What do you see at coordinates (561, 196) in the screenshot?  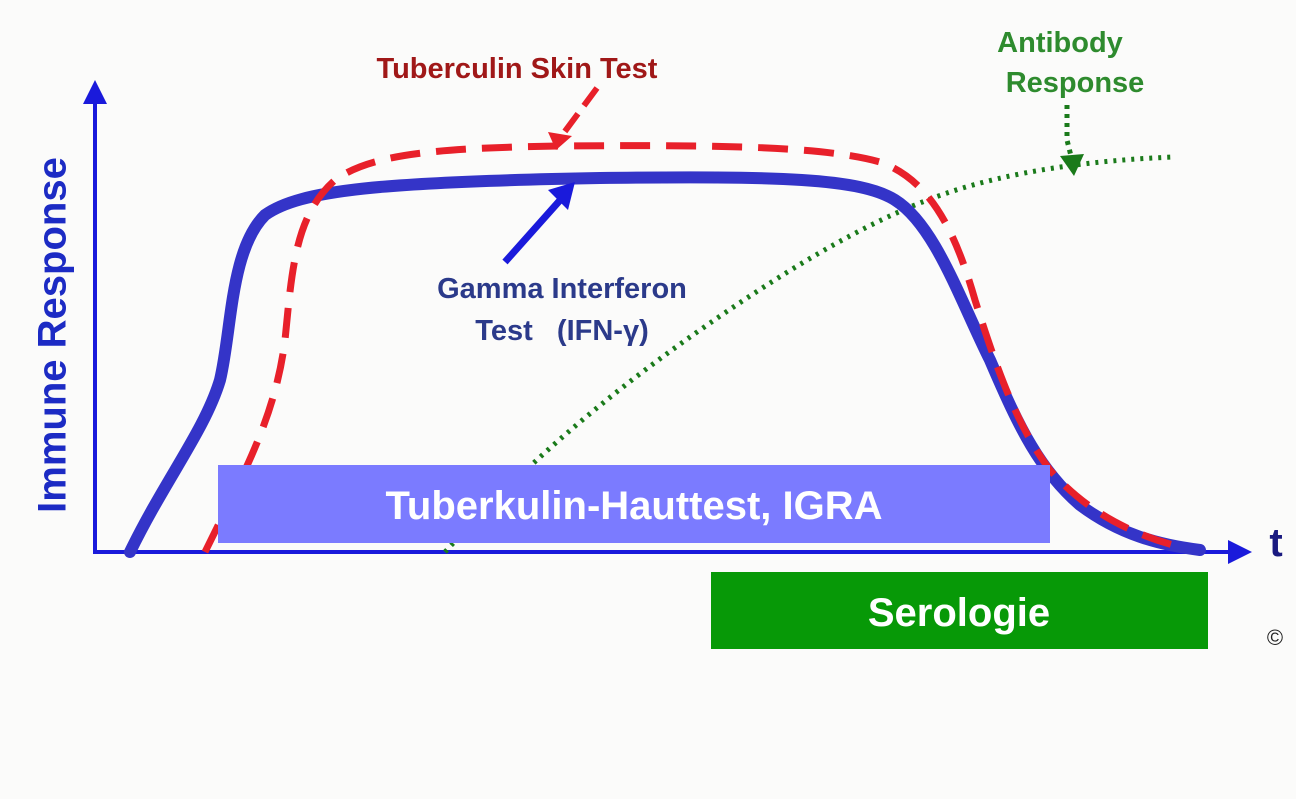 I see `gamma-pointer-head` at bounding box center [561, 196].